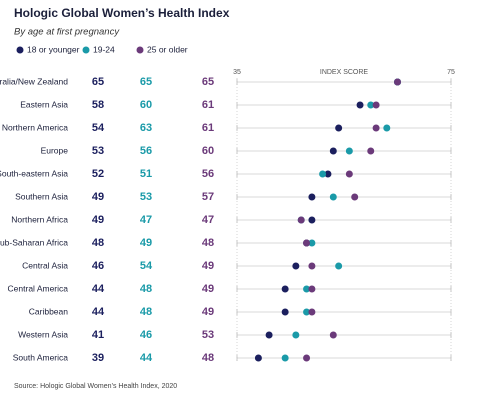  I want to click on category-label: South America, so click(41, 357).